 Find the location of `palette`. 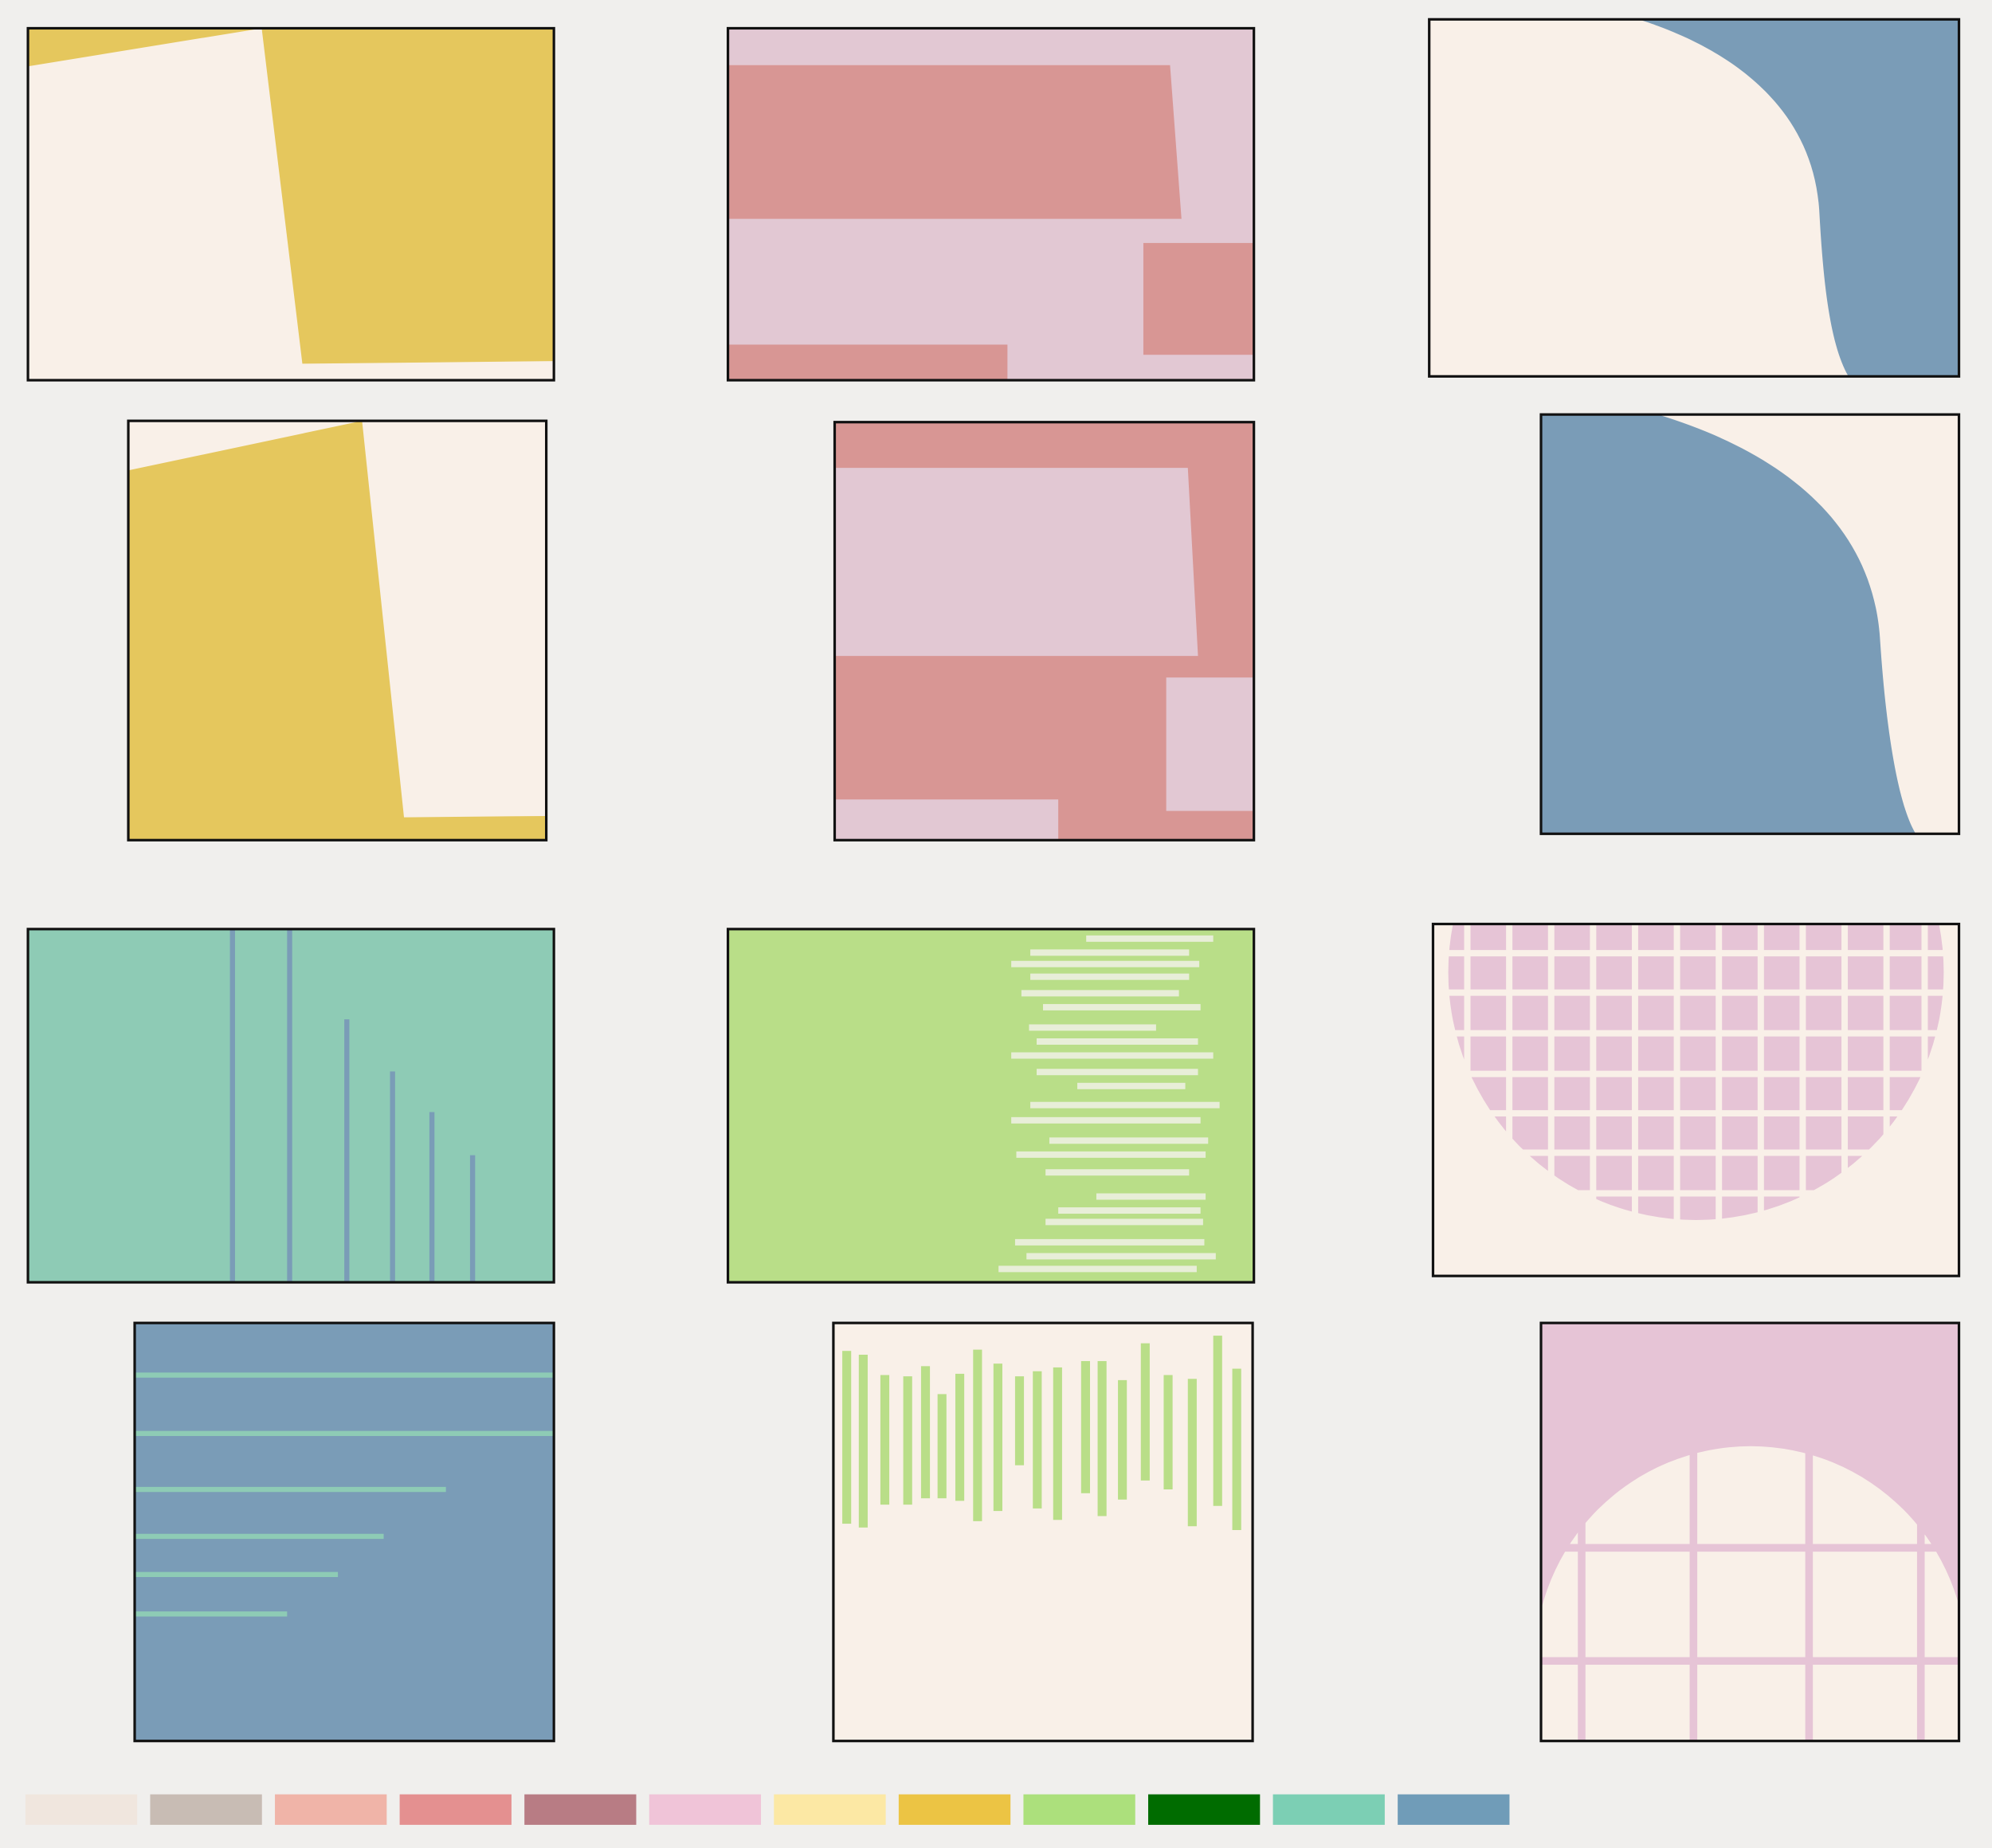

palette is located at coordinates (767, 1809).